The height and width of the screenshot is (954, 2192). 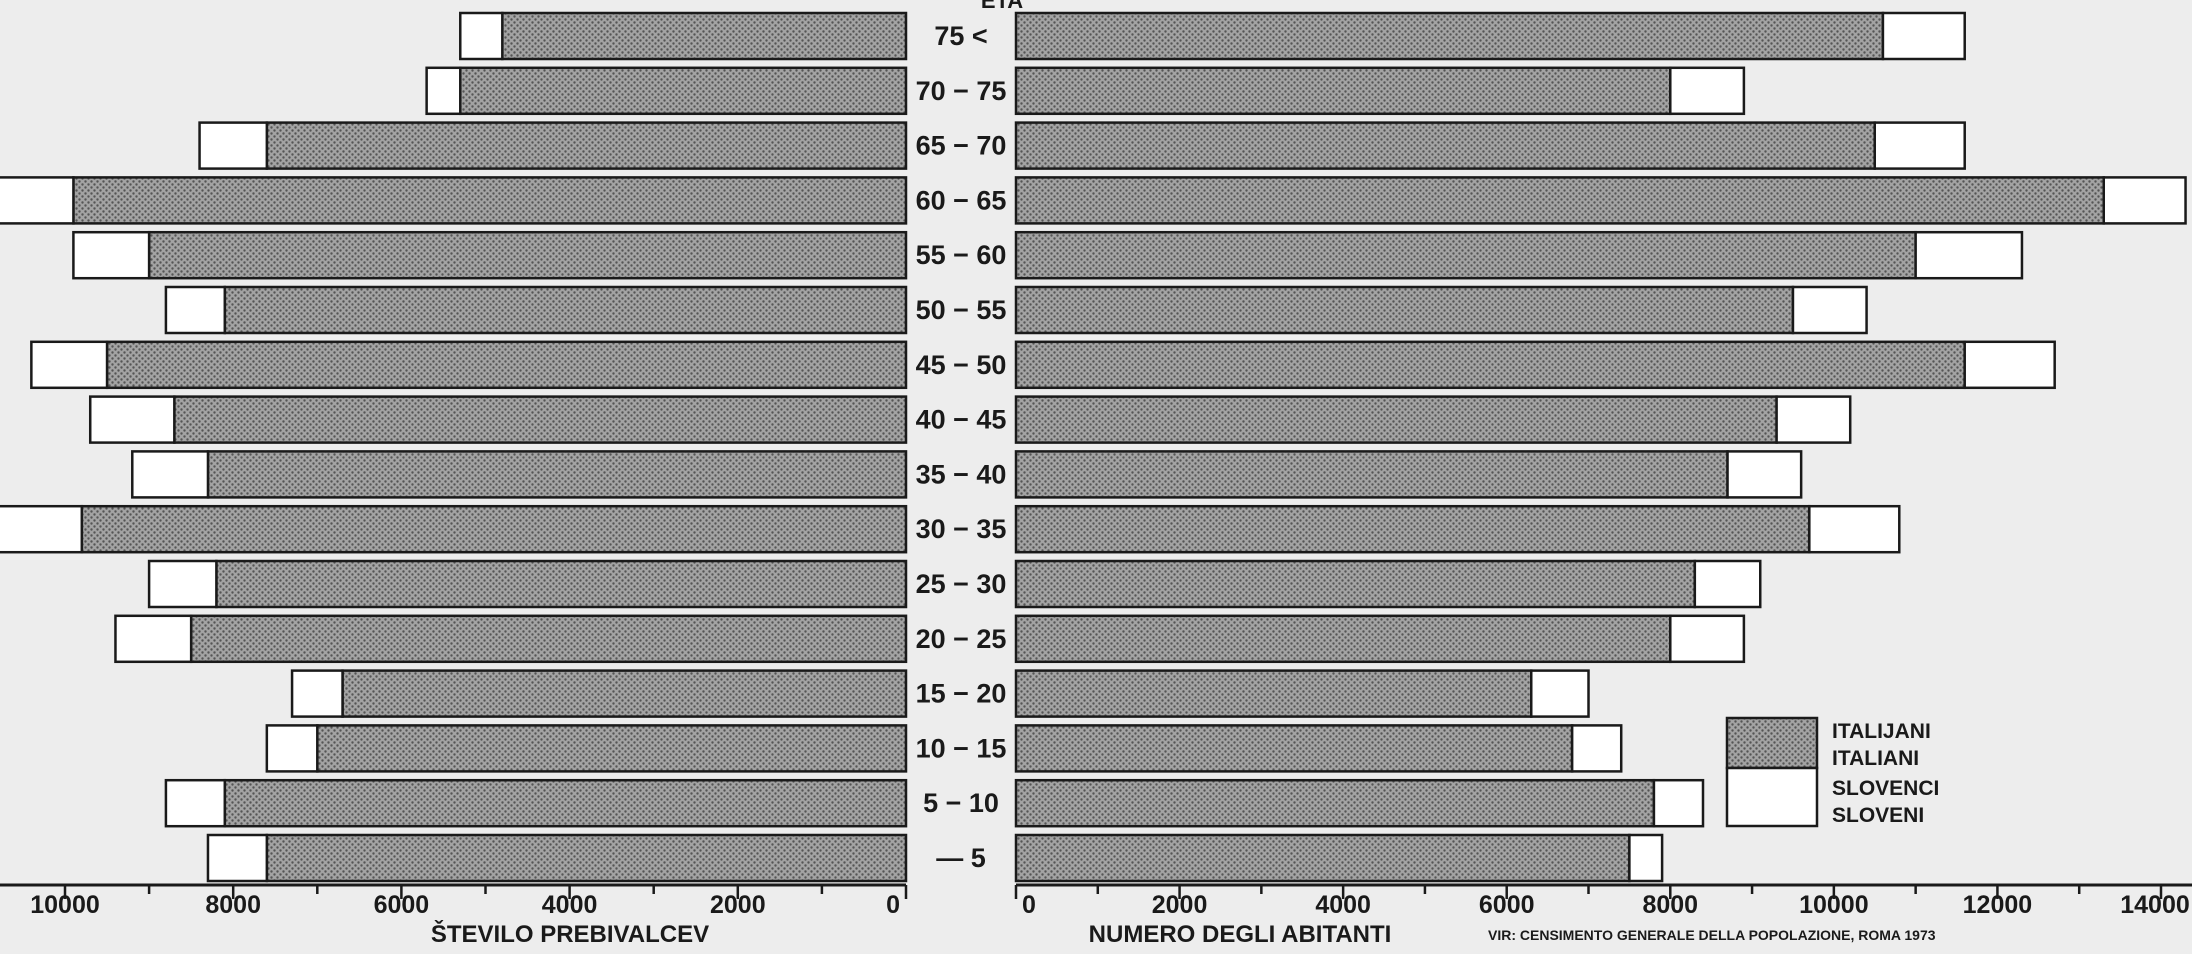 I want to click on age-group-label-3: 60 − 65, so click(x=961, y=200).